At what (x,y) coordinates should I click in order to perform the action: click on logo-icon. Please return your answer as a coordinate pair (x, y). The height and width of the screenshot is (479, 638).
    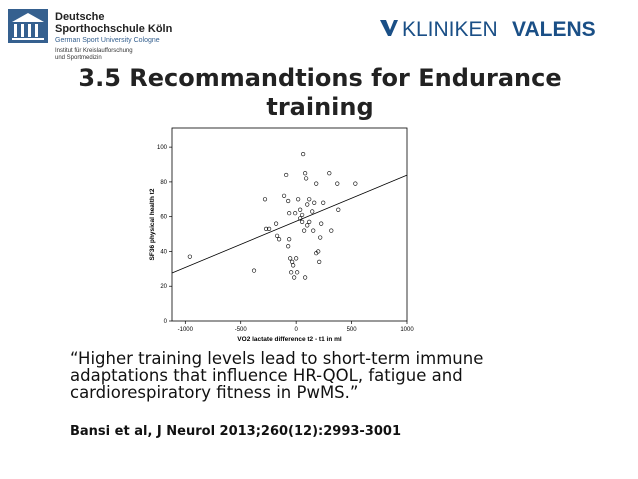
    Looking at the image, I should click on (389, 28).